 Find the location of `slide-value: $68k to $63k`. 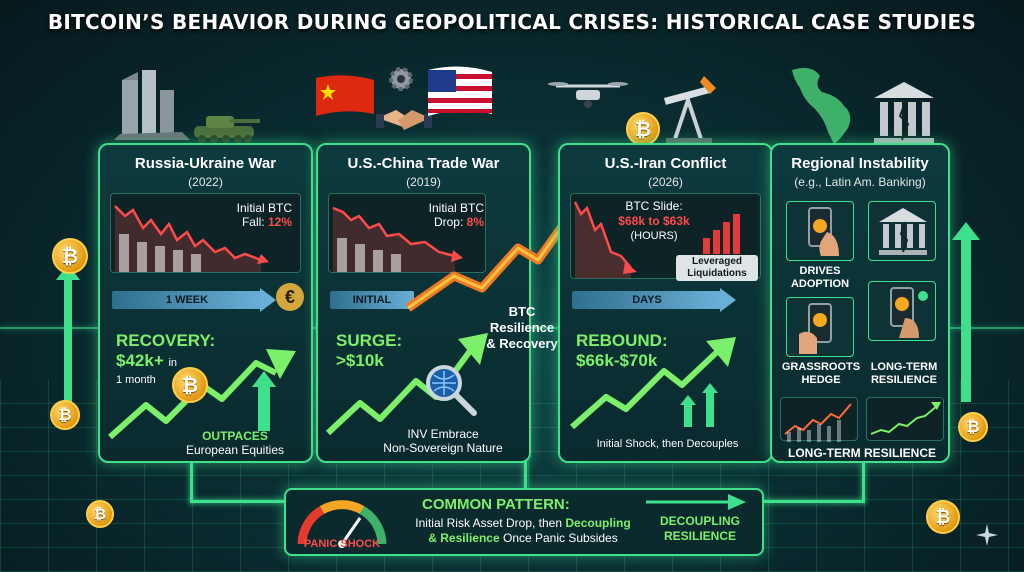

slide-value: $68k to $63k is located at coordinates (654, 221).